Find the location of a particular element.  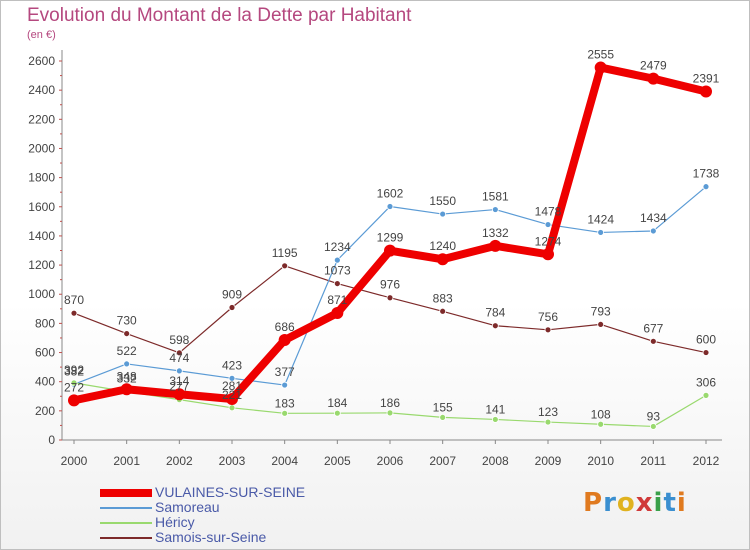

data-label-samoreau: 1738 is located at coordinates (706, 174).